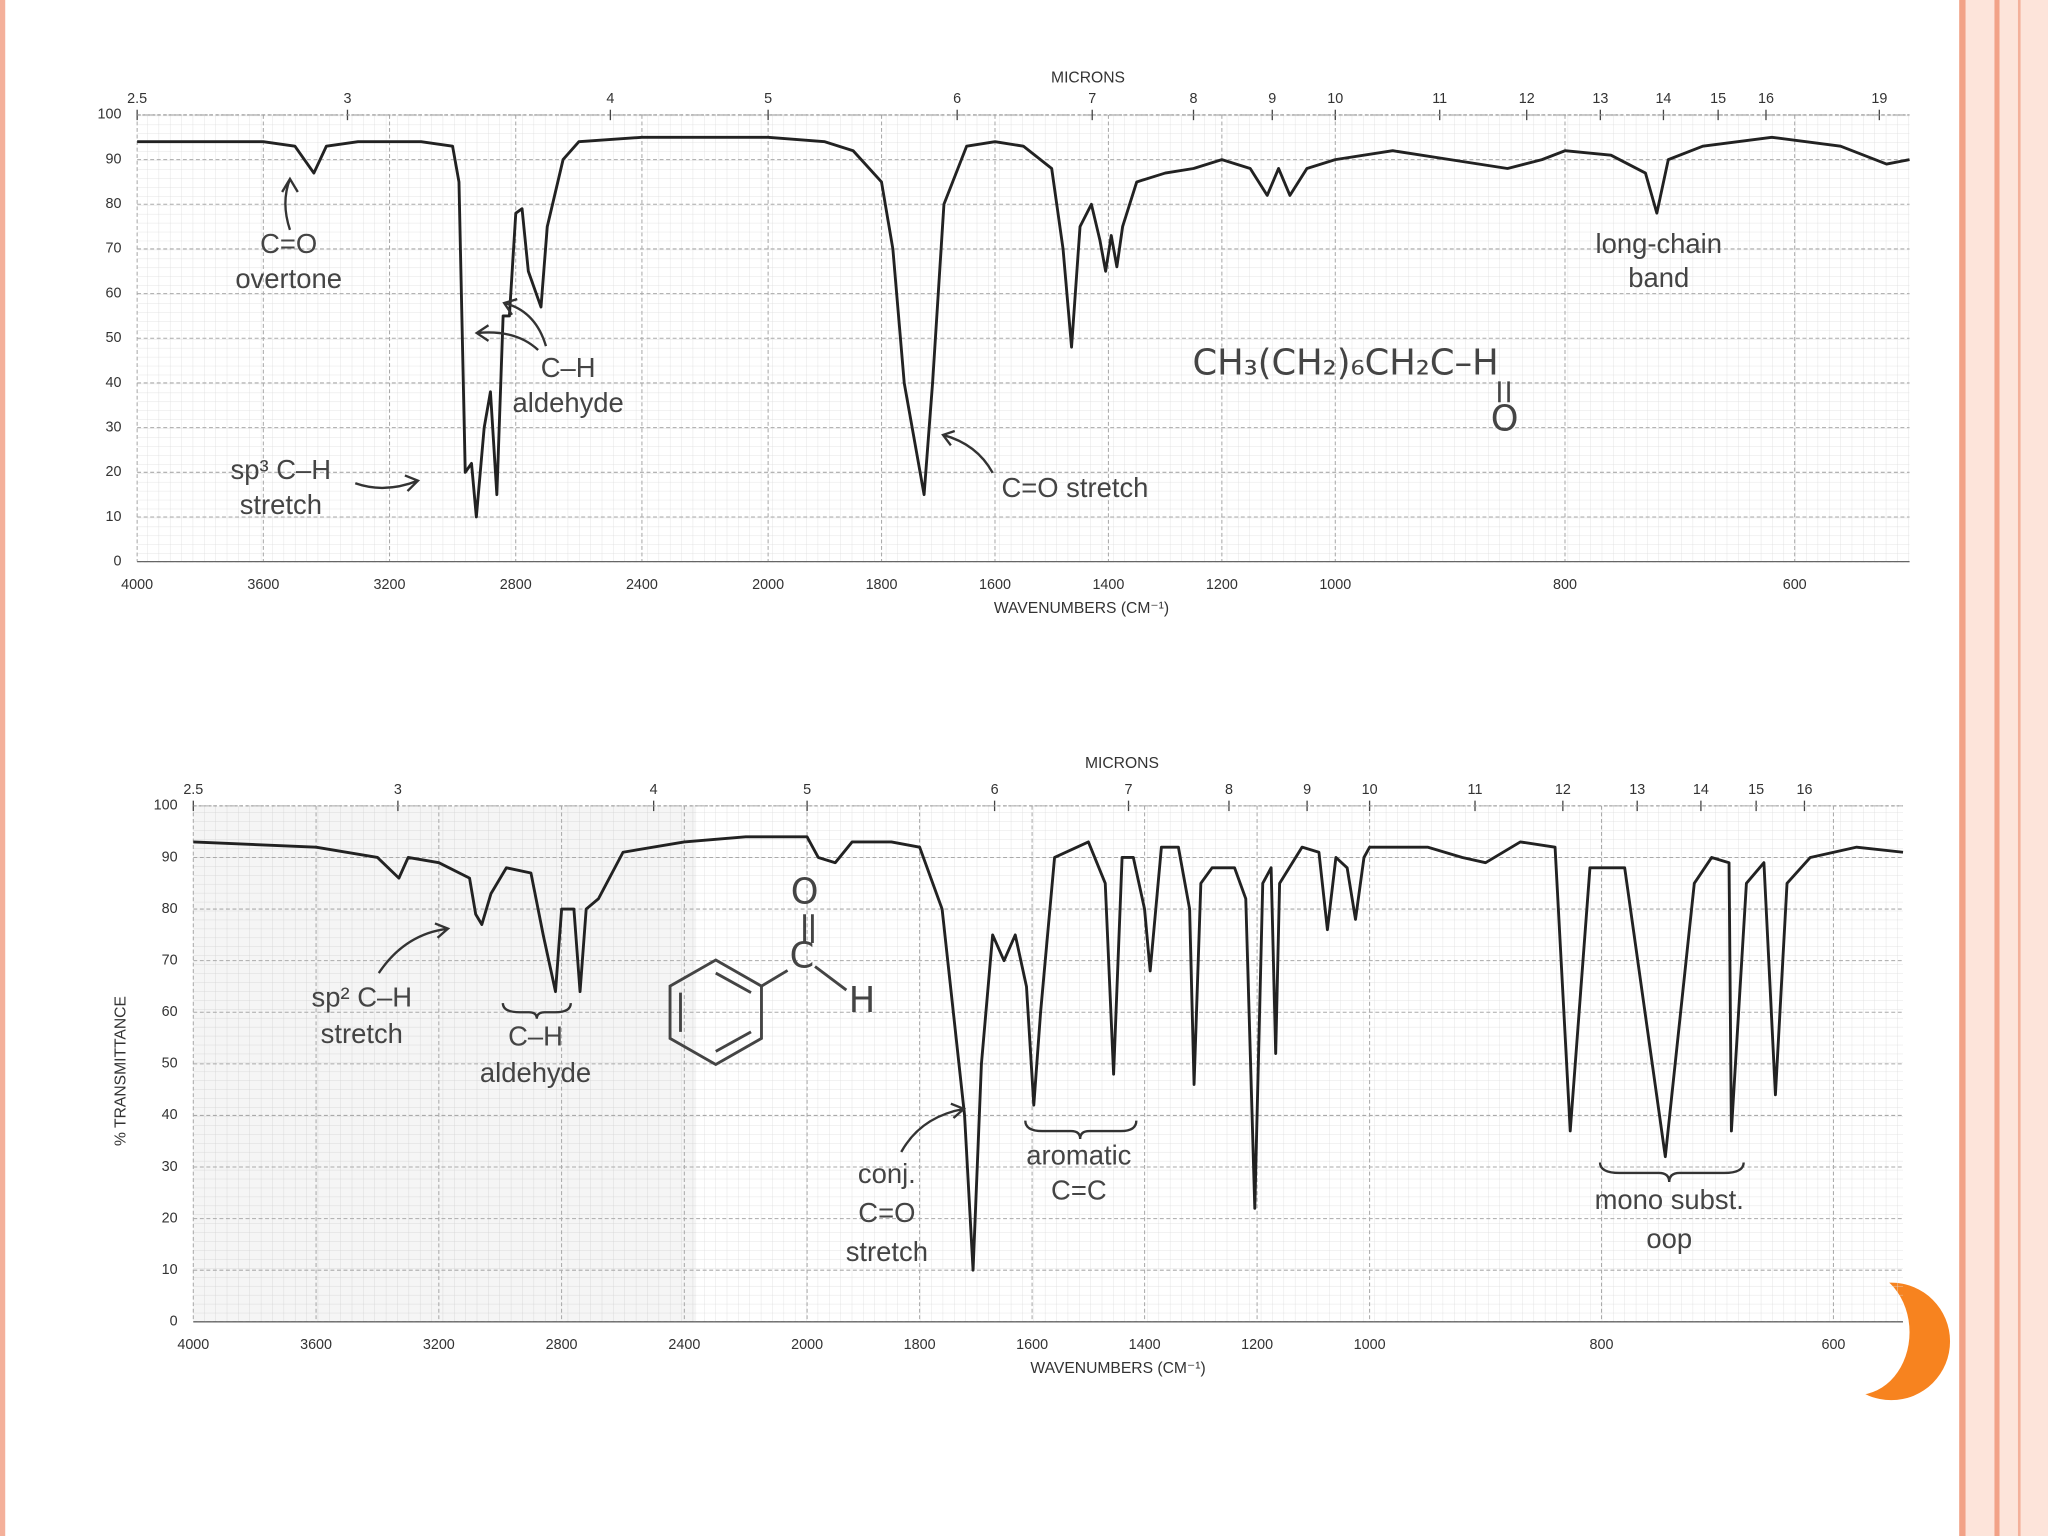 The height and width of the screenshot is (1536, 2048). Describe the element at coordinates (1505, 419) in the screenshot. I see `formula-atom: O` at that location.